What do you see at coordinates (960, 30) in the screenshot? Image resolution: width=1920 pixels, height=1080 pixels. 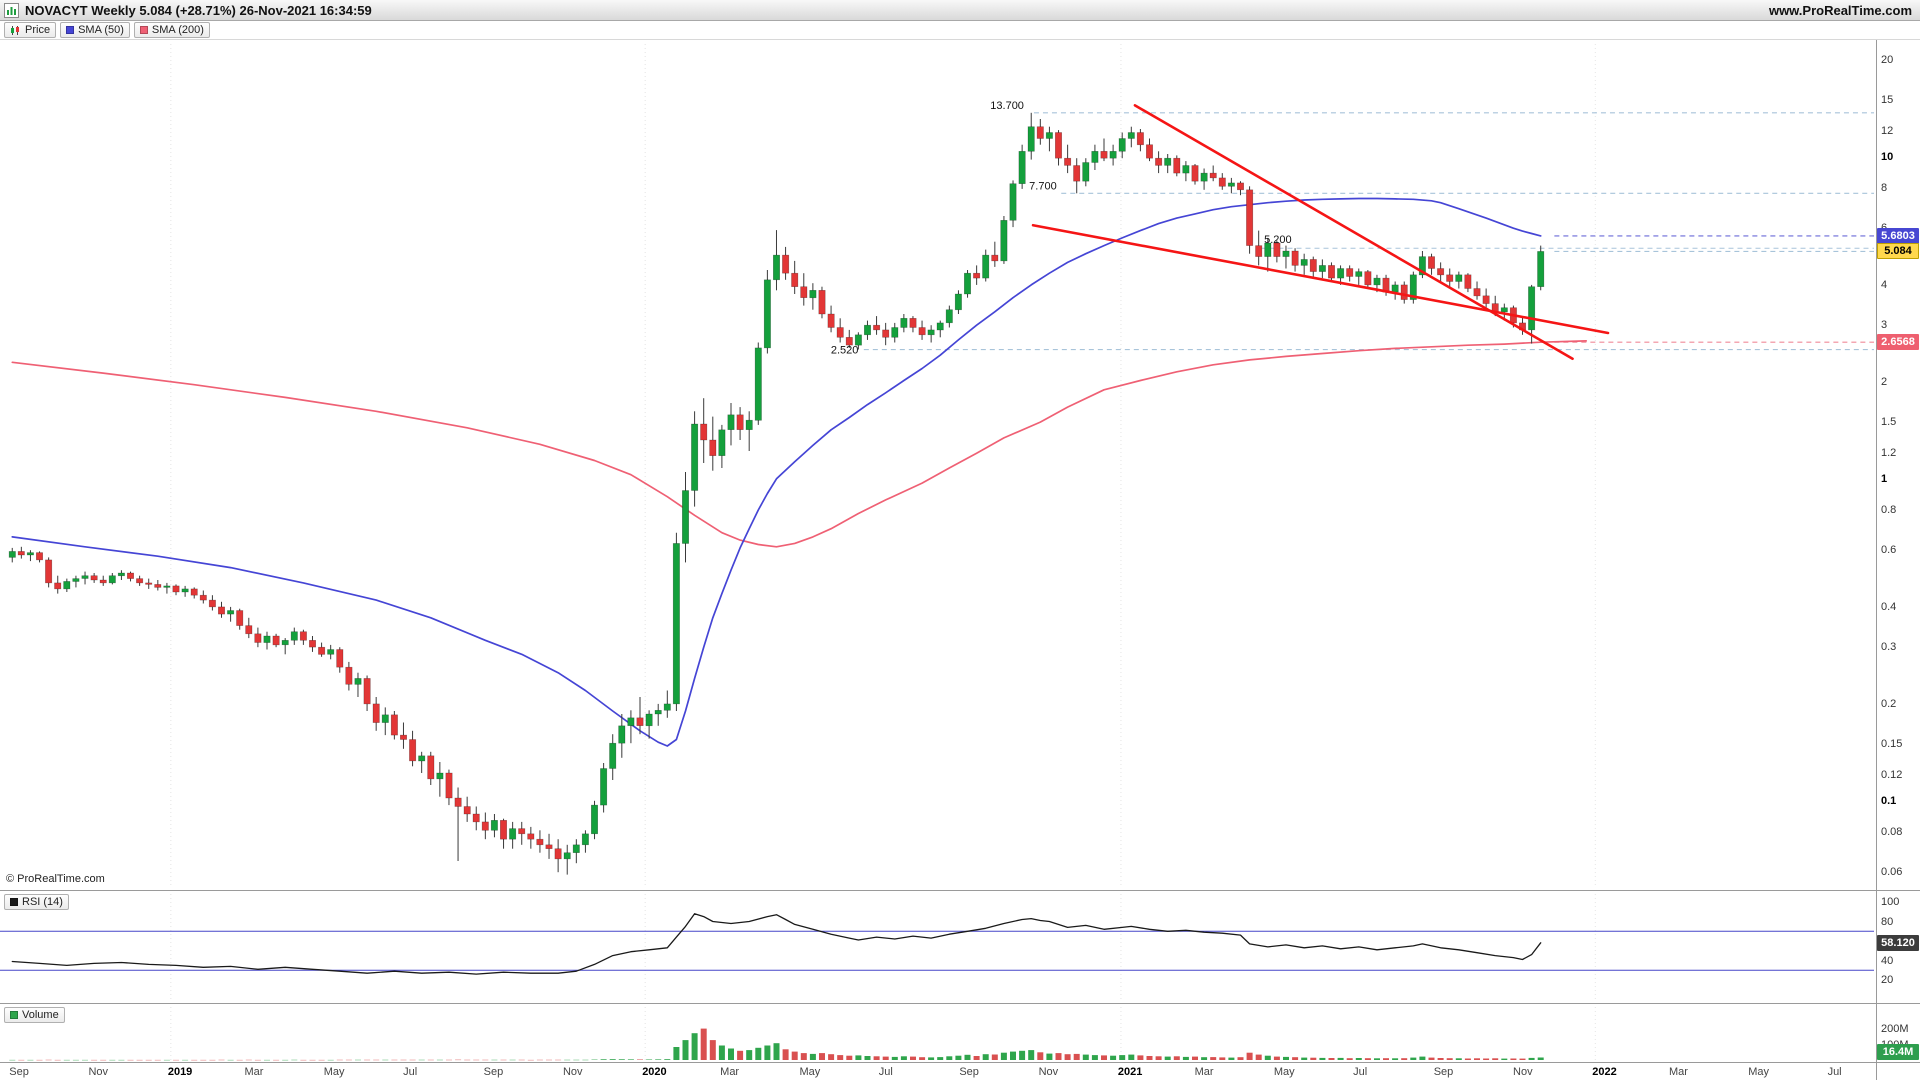 I see `legend-bar: Price SMA (50) SMA (200)` at bounding box center [960, 30].